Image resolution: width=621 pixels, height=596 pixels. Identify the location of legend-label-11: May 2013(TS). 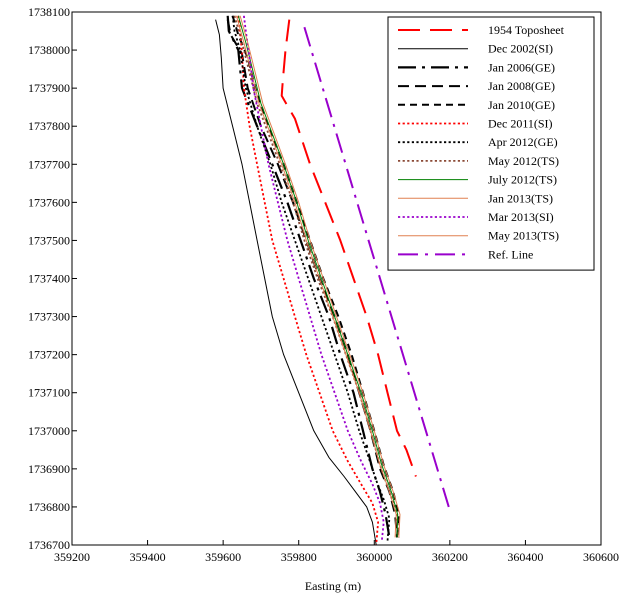
(523, 236).